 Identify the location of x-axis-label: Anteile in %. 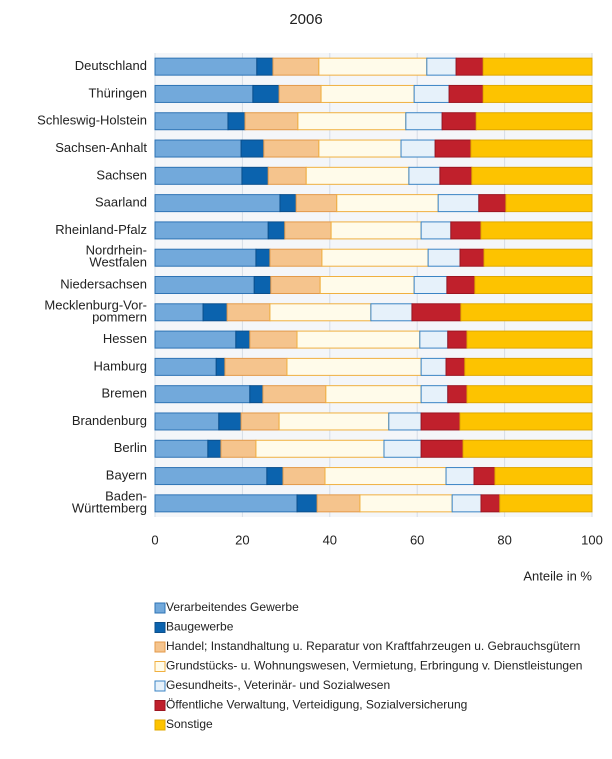
(557, 575).